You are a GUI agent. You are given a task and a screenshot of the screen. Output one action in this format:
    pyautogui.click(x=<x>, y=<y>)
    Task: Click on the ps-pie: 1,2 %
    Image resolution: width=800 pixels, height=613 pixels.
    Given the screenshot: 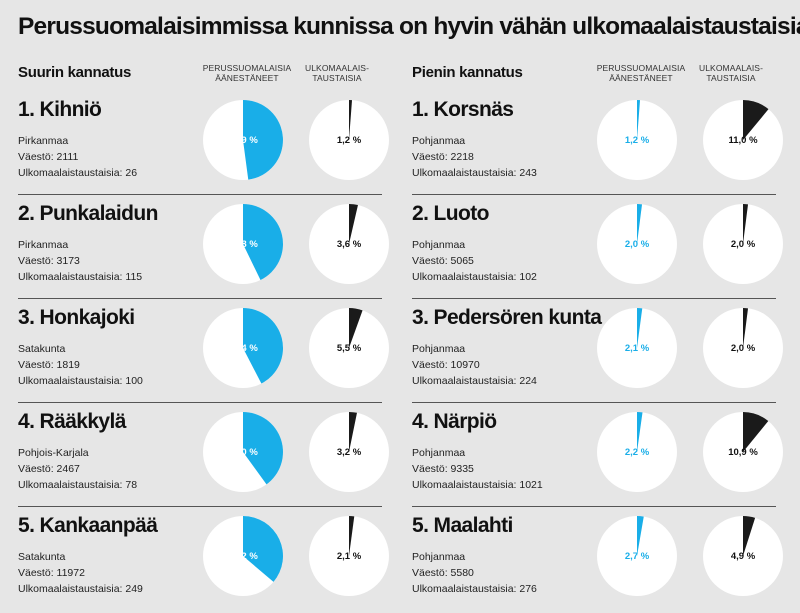 What is the action you would take?
    pyautogui.click(x=637, y=140)
    